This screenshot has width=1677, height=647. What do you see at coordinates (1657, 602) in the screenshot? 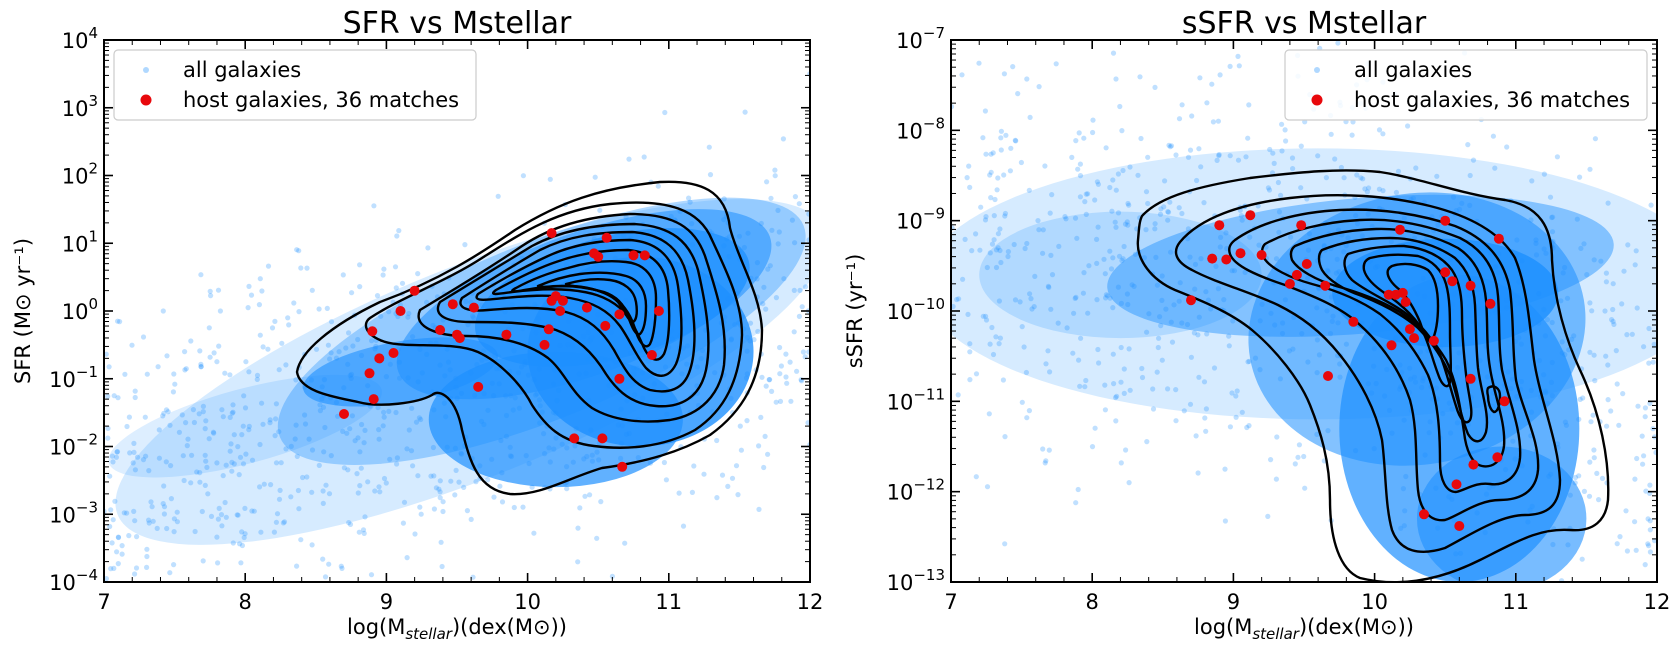
I see `x-tick-label: 12` at bounding box center [1657, 602].